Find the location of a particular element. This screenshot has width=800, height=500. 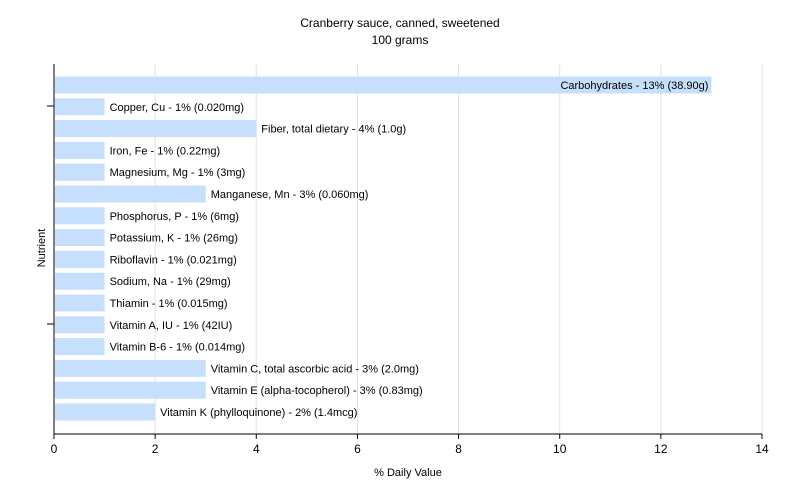

x-tick-label: 14 is located at coordinates (762, 449).